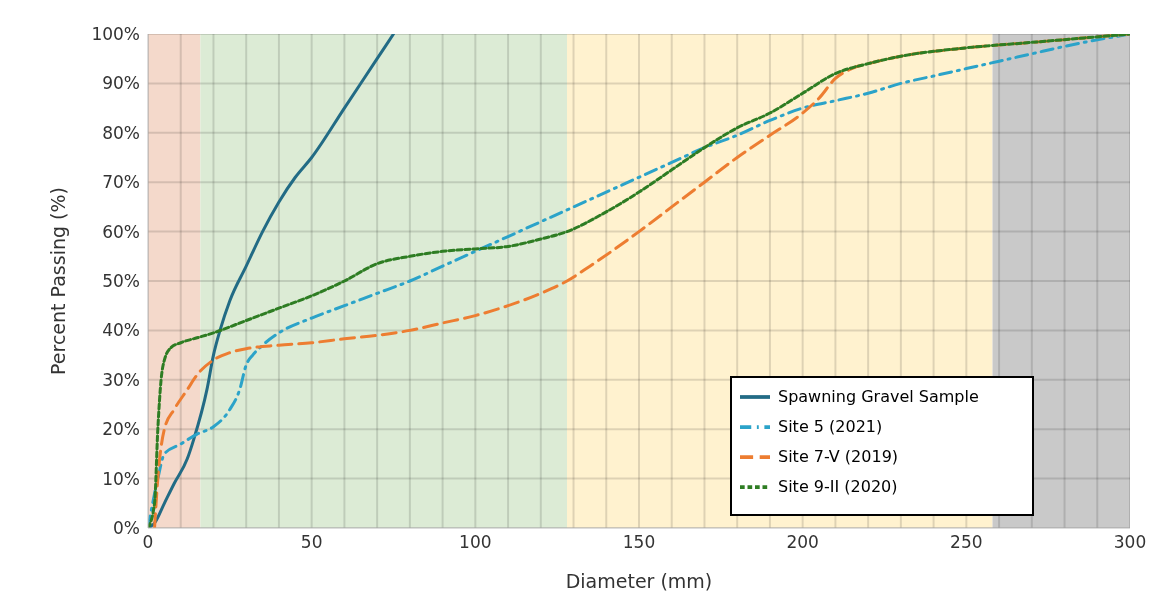 The height and width of the screenshot is (613, 1167). I want to click on legend-label: Site 5 (2021), so click(830, 426).